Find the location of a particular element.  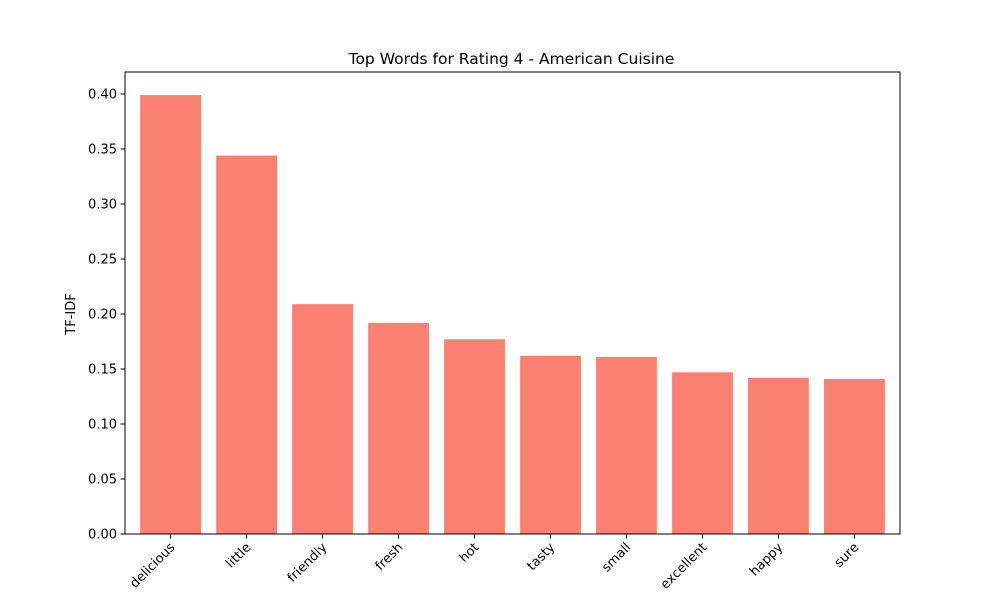

y-tick-label: 0.40 is located at coordinates (102, 95).